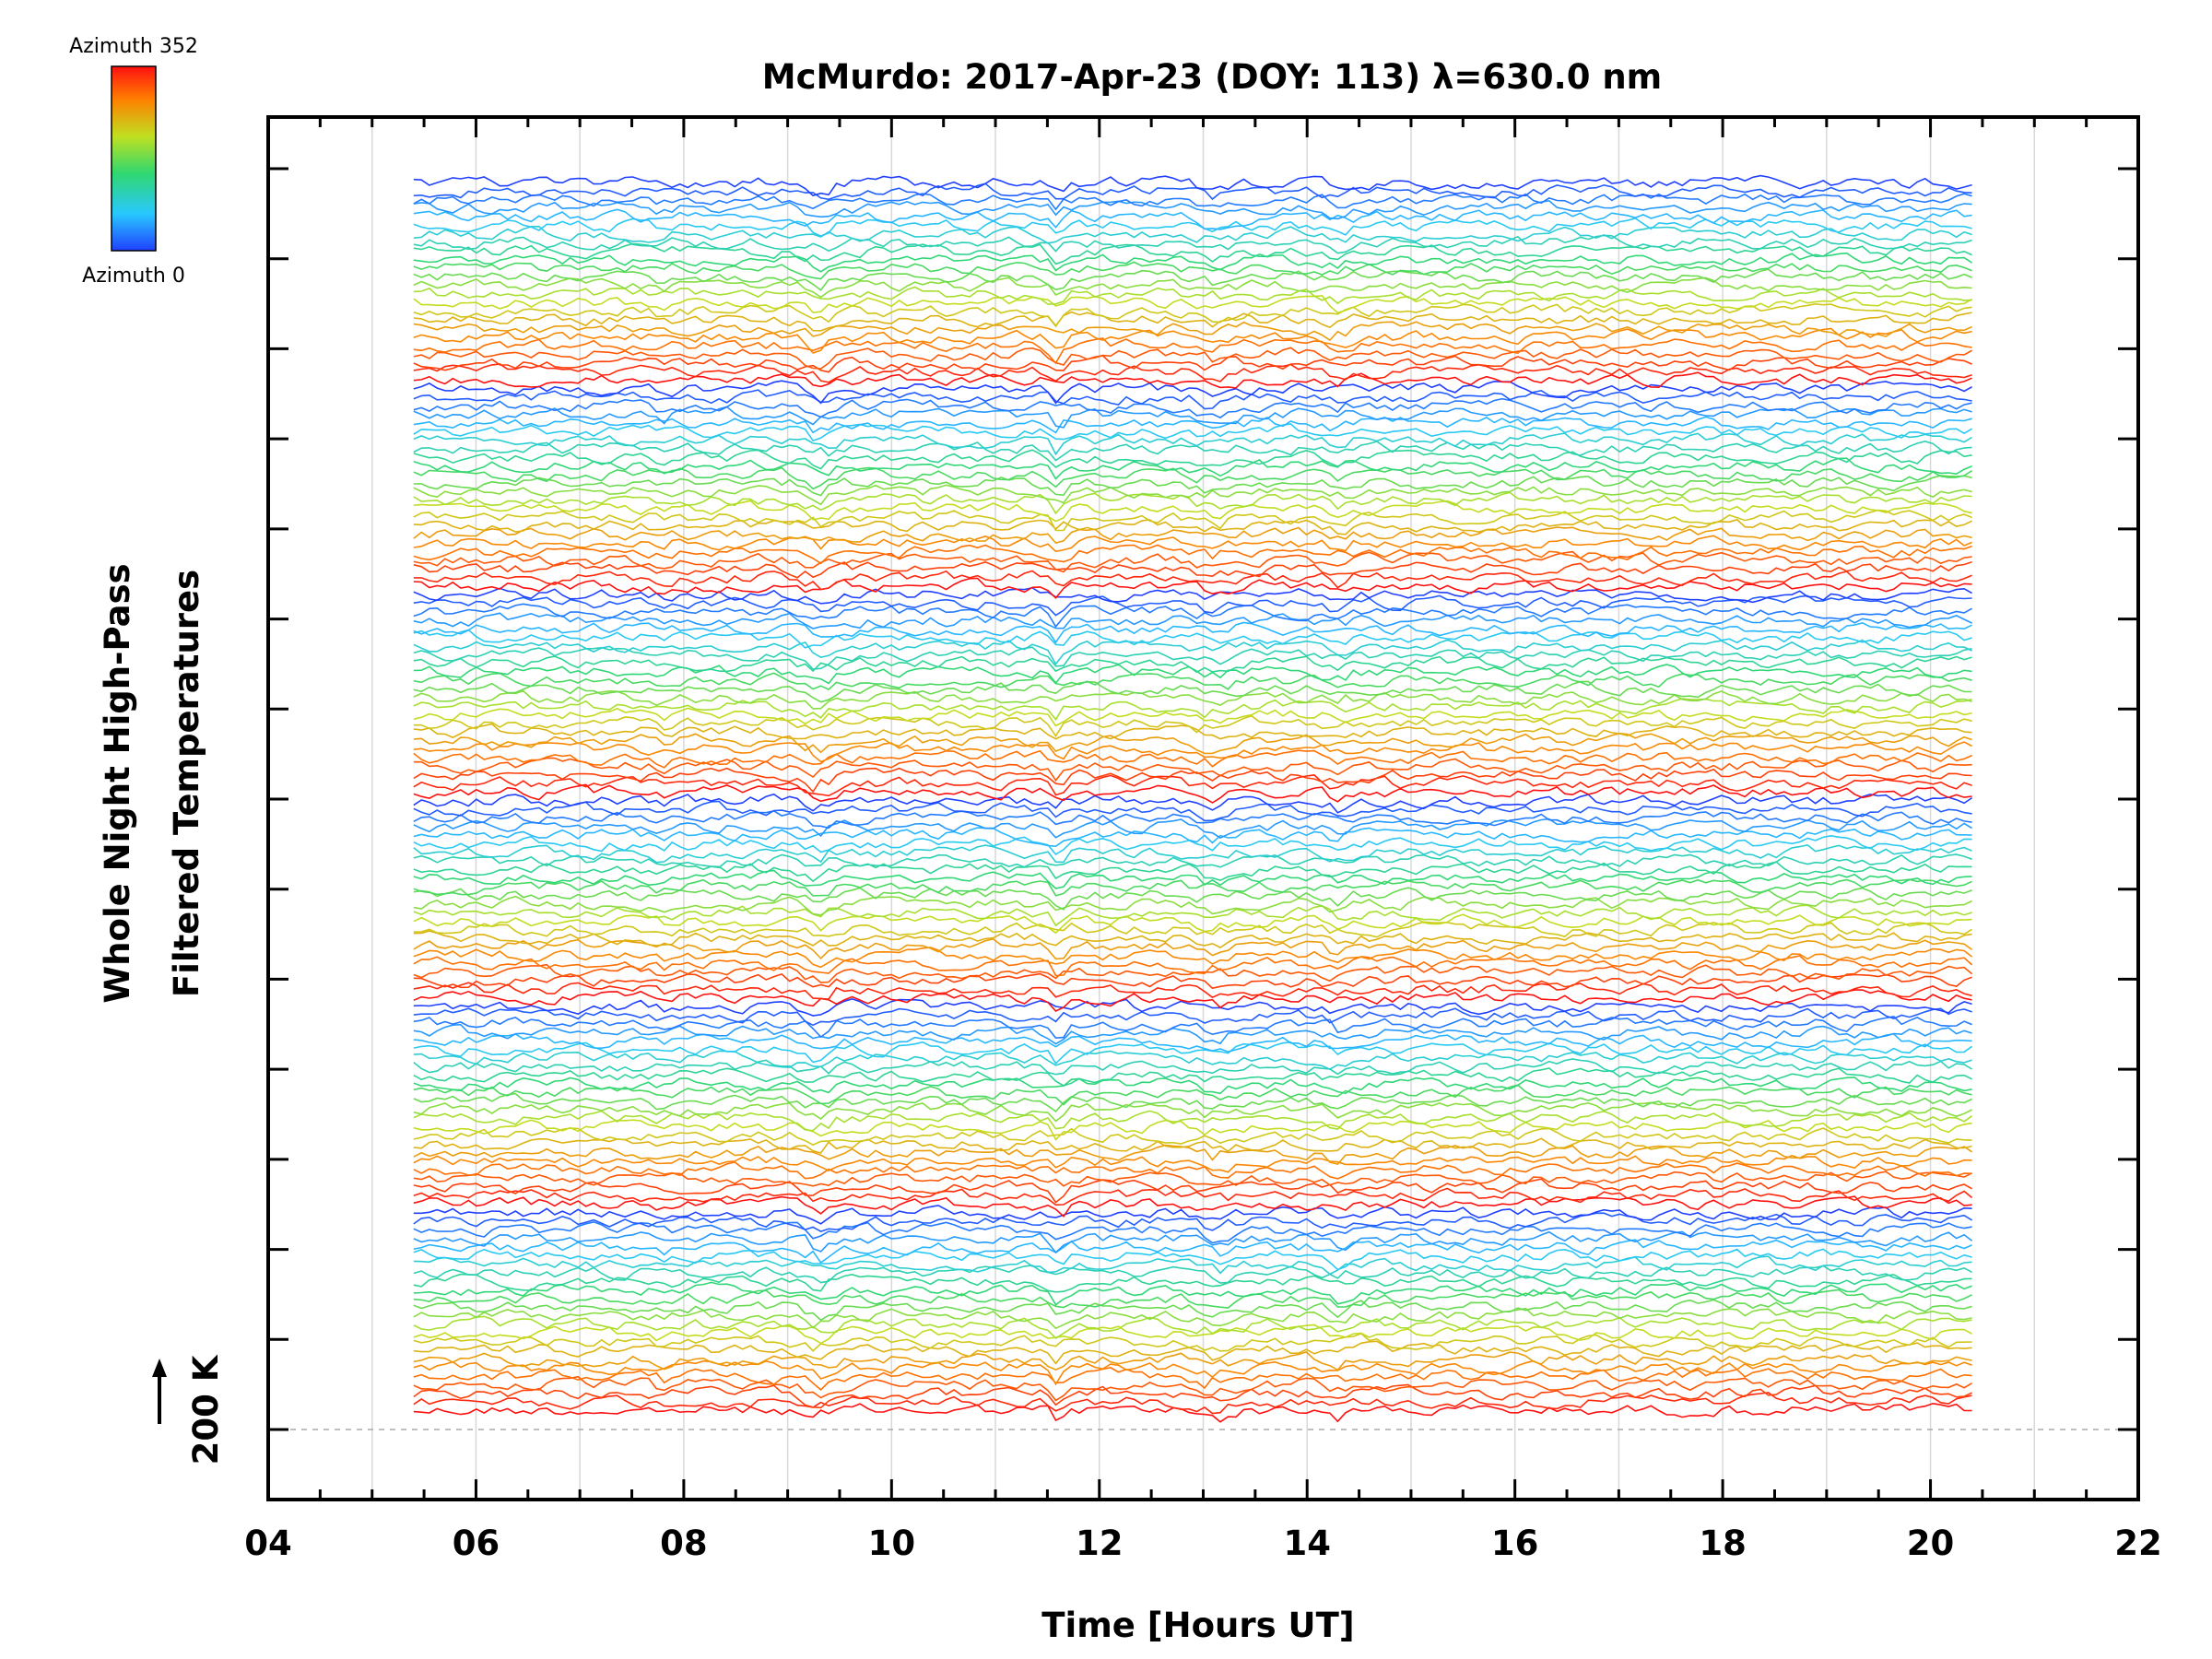  What do you see at coordinates (1203, 1543) in the screenshot?
I see `x-tick-labels: 04 06 08 10 12 14 16 18 20 22` at bounding box center [1203, 1543].